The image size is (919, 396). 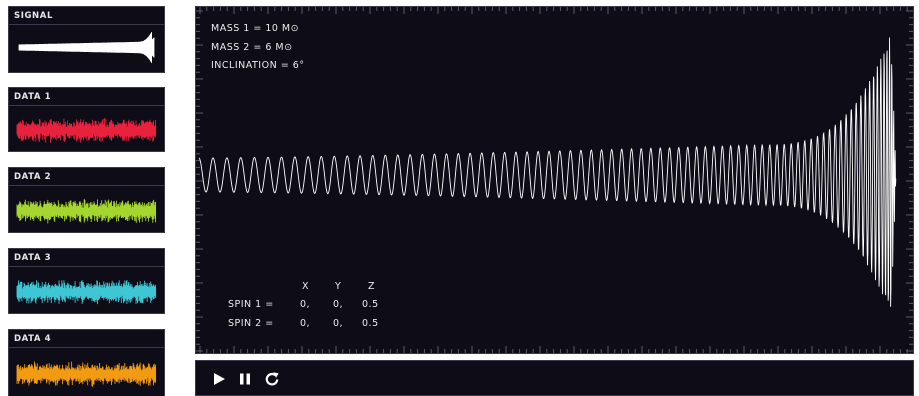 I want to click on spin2-x: 0,, so click(x=305, y=323).